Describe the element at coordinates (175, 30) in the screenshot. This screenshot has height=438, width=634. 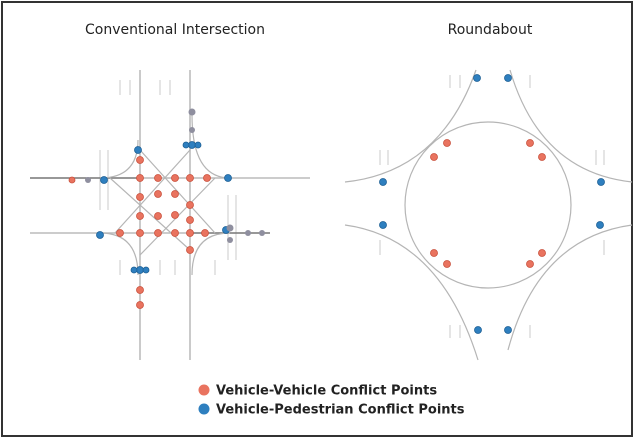
I see `panel-title: Conventional Intersection` at that location.